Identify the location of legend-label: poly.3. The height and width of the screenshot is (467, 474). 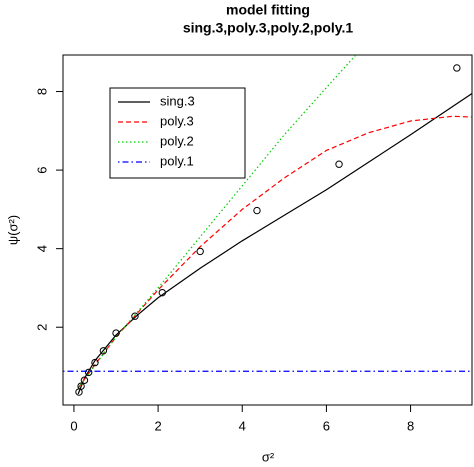
(177, 120).